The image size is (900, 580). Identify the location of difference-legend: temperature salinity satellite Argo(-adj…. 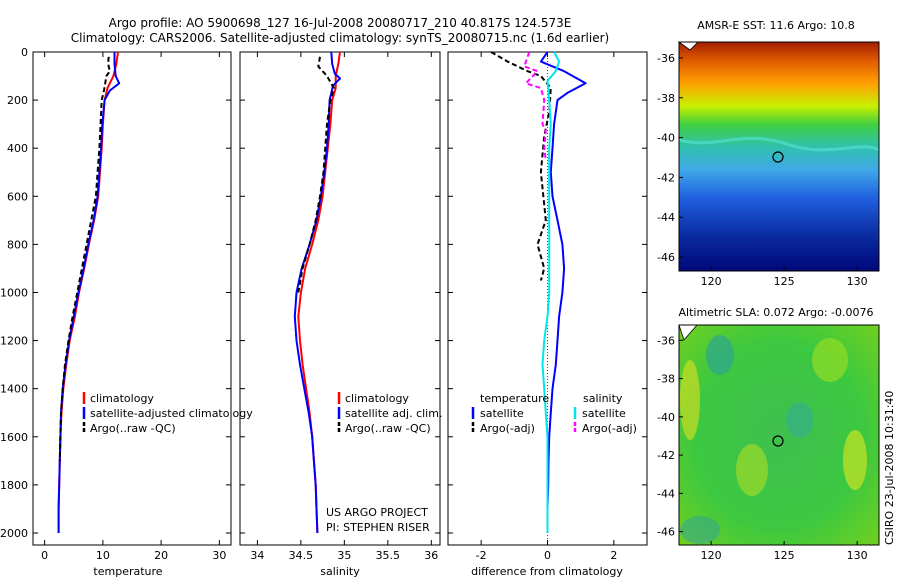
(554, 413).